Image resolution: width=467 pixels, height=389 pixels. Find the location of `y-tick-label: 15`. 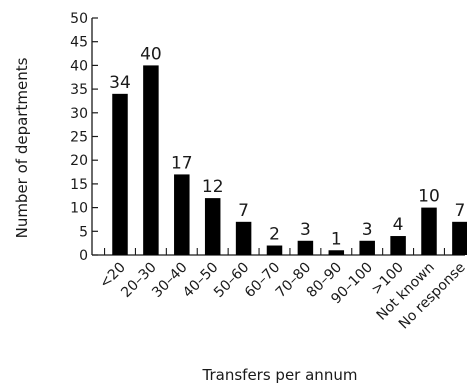

y-tick-label: 15 is located at coordinates (79, 185).